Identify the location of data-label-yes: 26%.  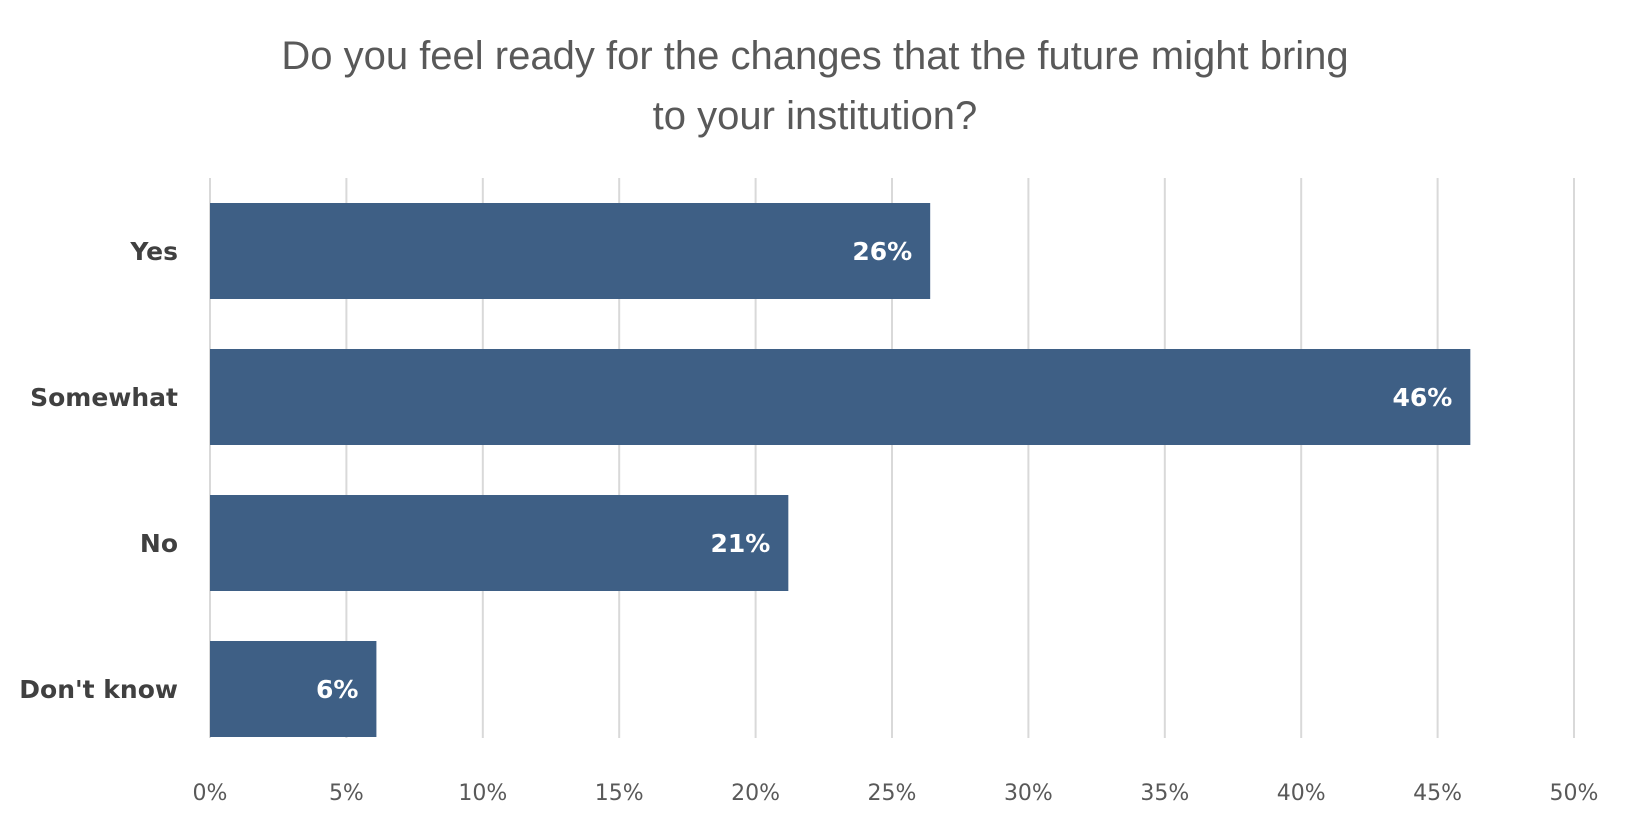
(882, 251).